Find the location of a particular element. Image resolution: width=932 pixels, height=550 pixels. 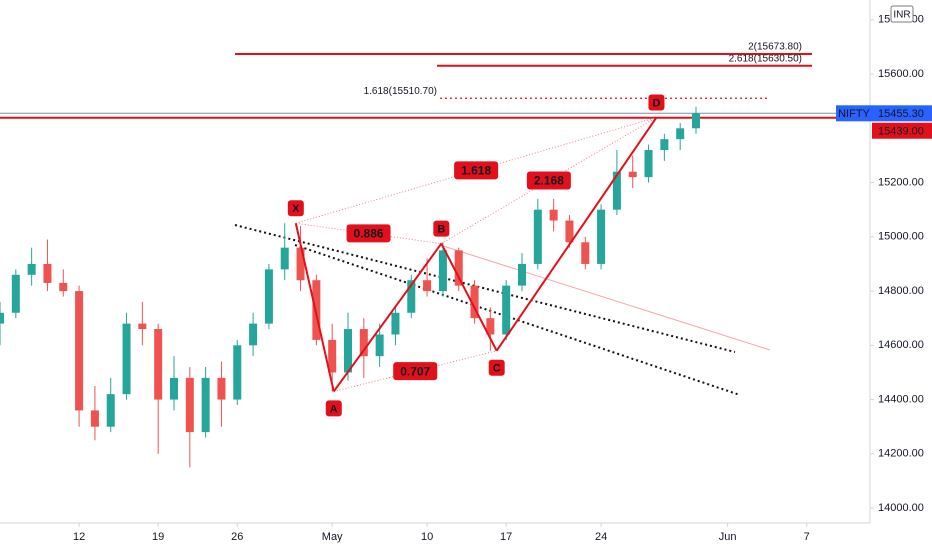

x-tick-label: 17 is located at coordinates (506, 537).